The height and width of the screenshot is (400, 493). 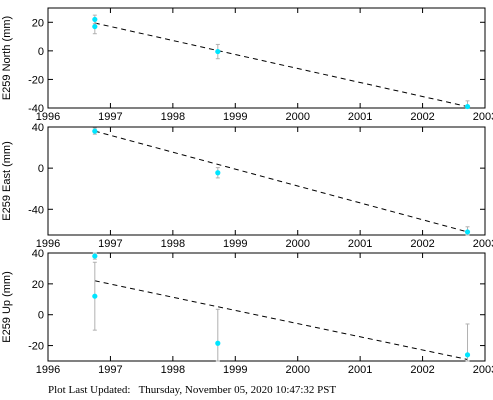 What do you see at coordinates (7, 58) in the screenshot?
I see `y-axis-label: E259 North (mm)` at bounding box center [7, 58].